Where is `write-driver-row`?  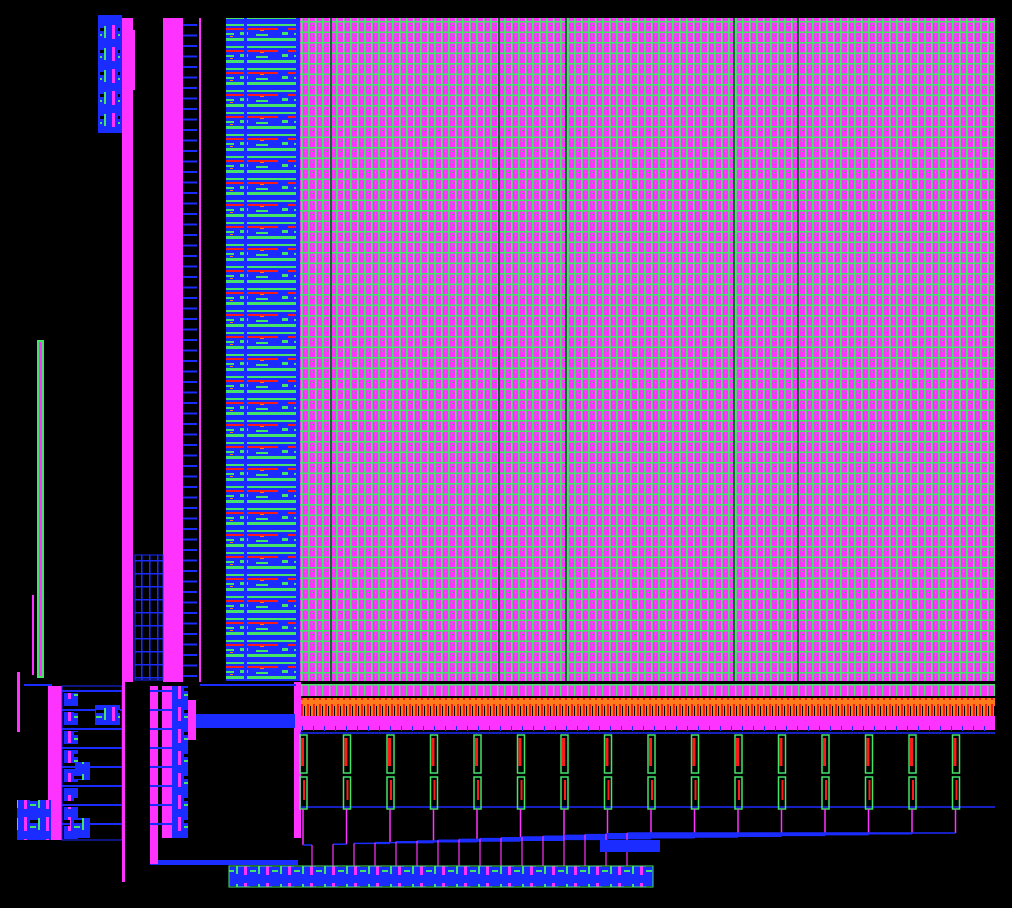 write-driver-row is located at coordinates (647, 723).